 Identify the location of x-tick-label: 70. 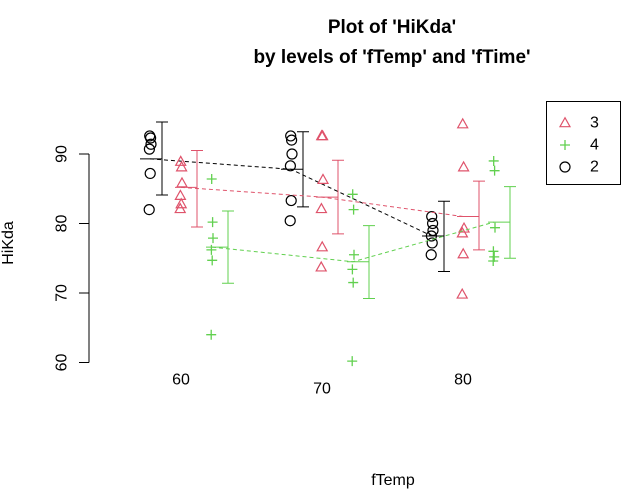
(322, 389).